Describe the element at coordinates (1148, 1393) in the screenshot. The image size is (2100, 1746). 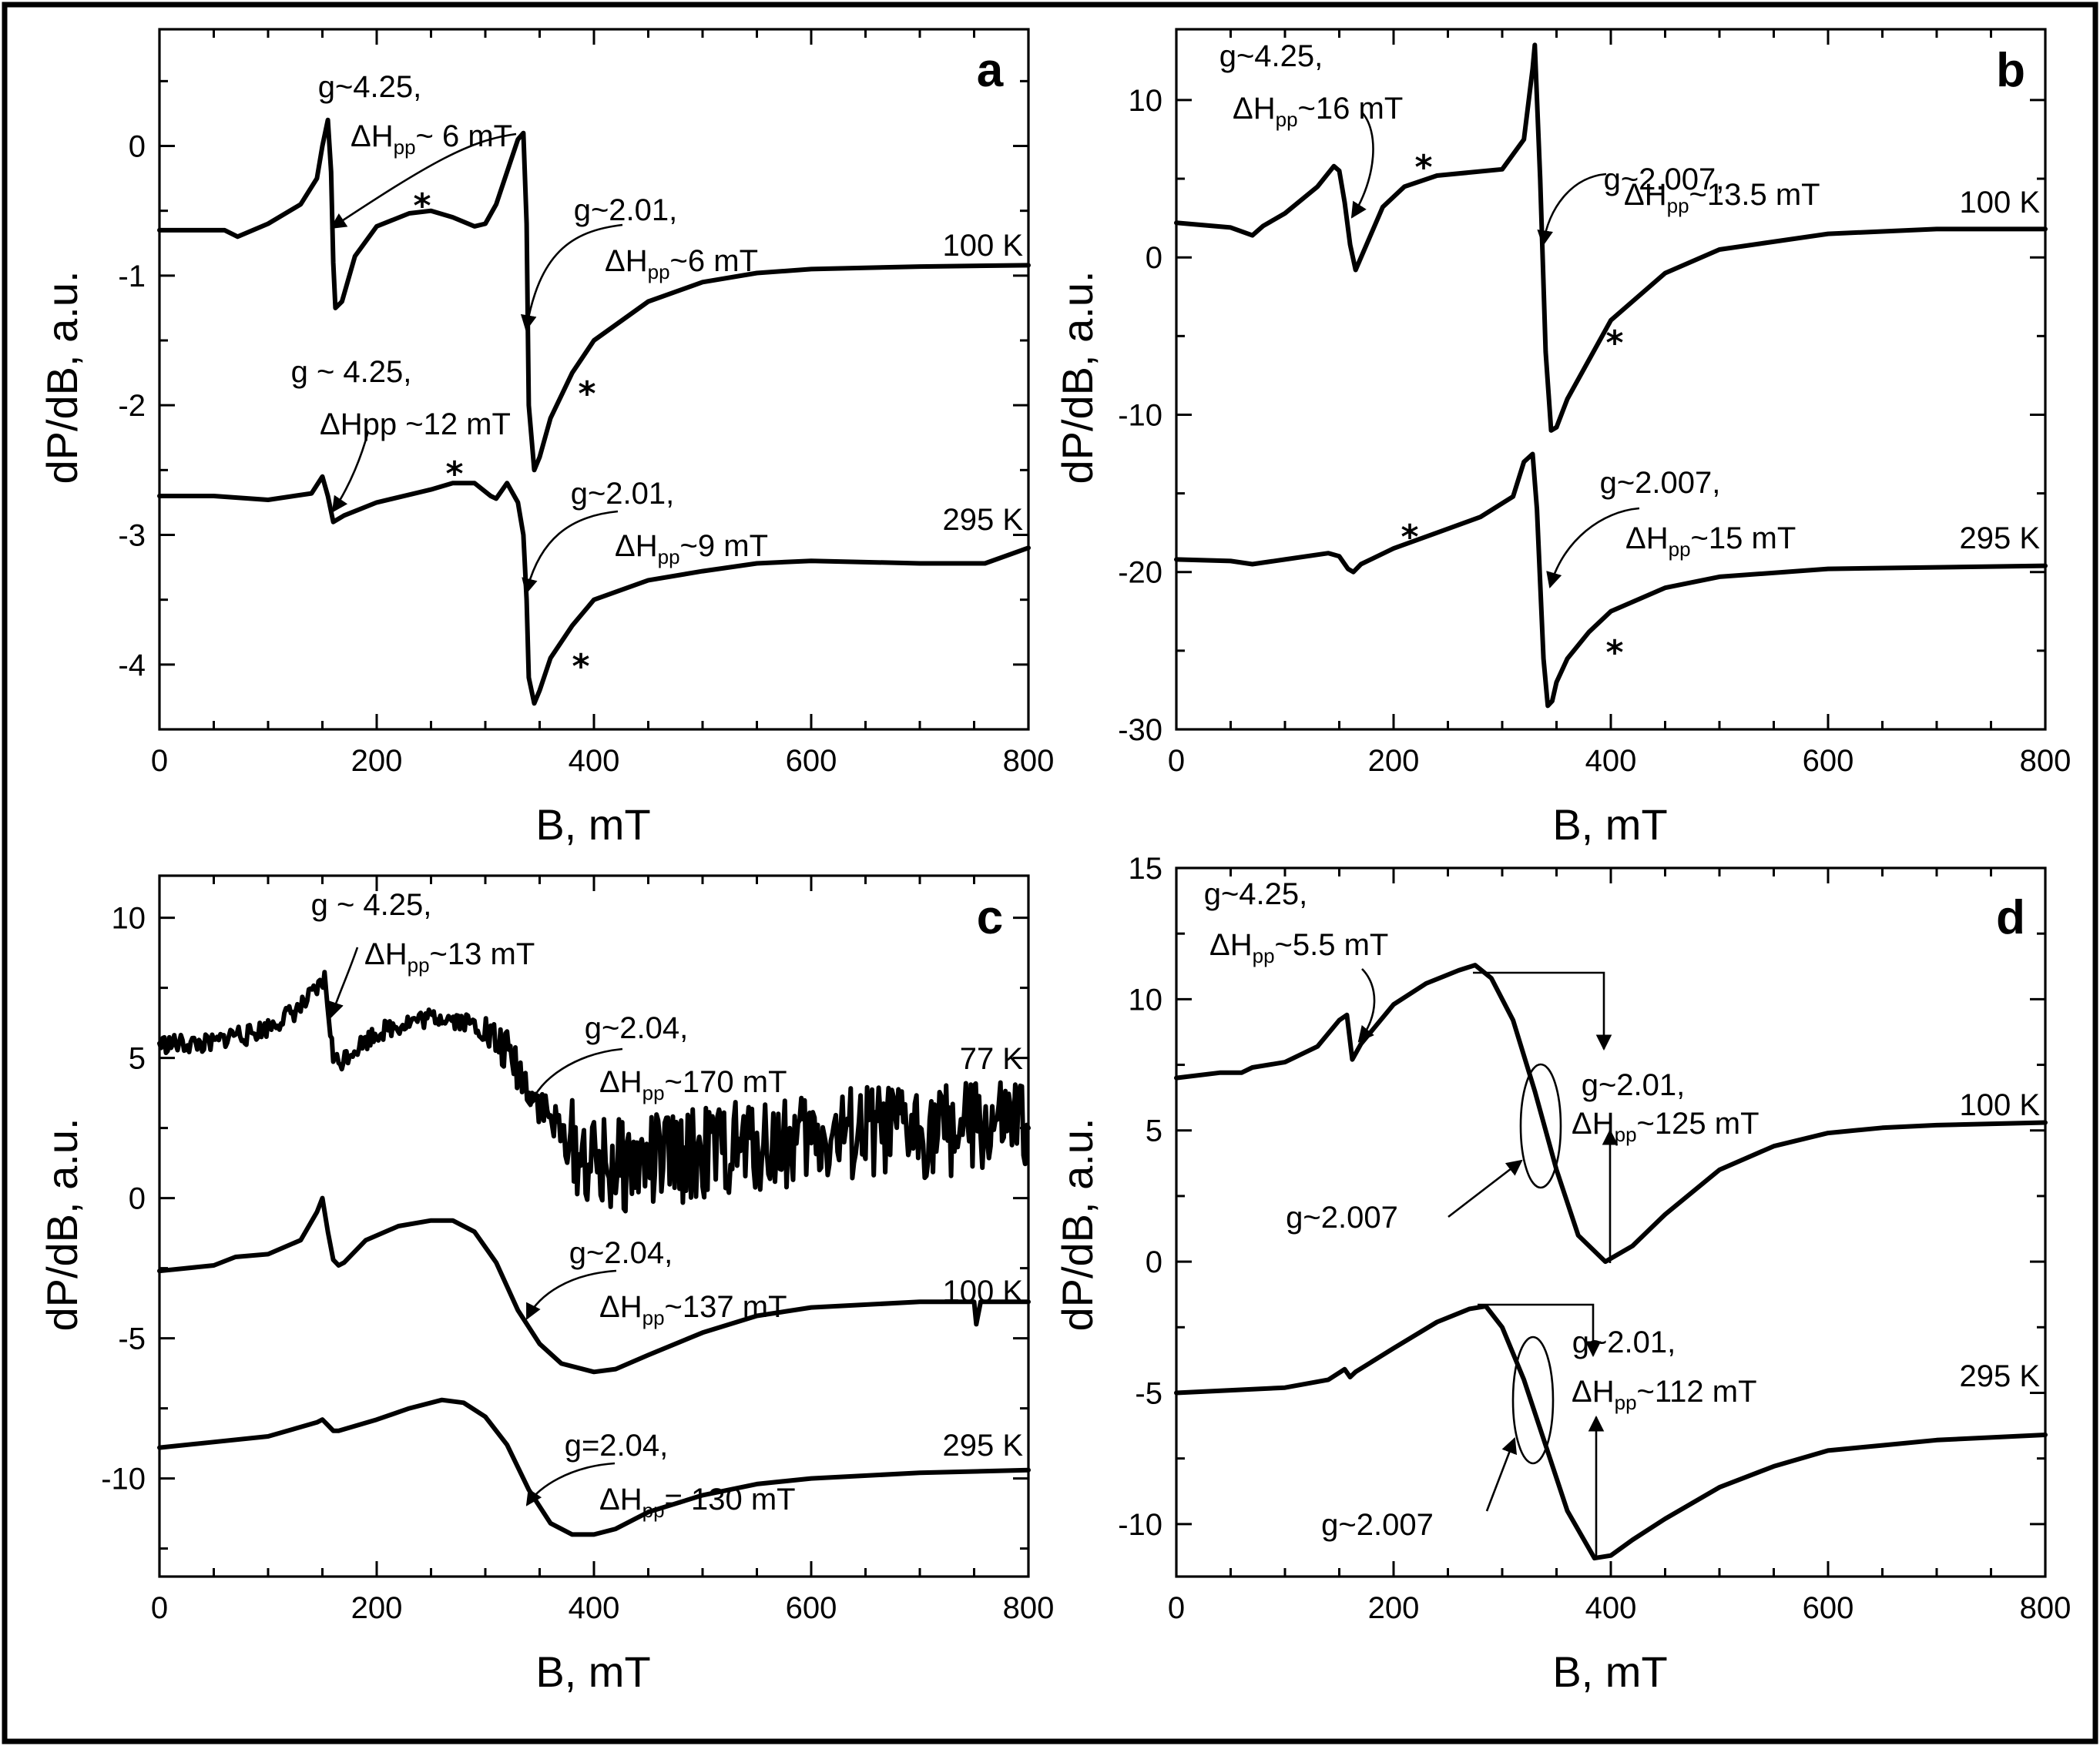
I see `y-tick-label: -5` at that location.